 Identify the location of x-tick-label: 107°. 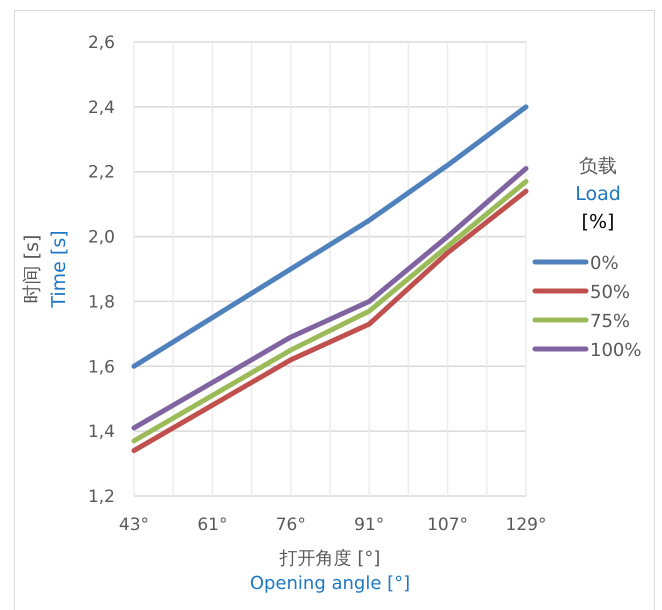
(447, 525).